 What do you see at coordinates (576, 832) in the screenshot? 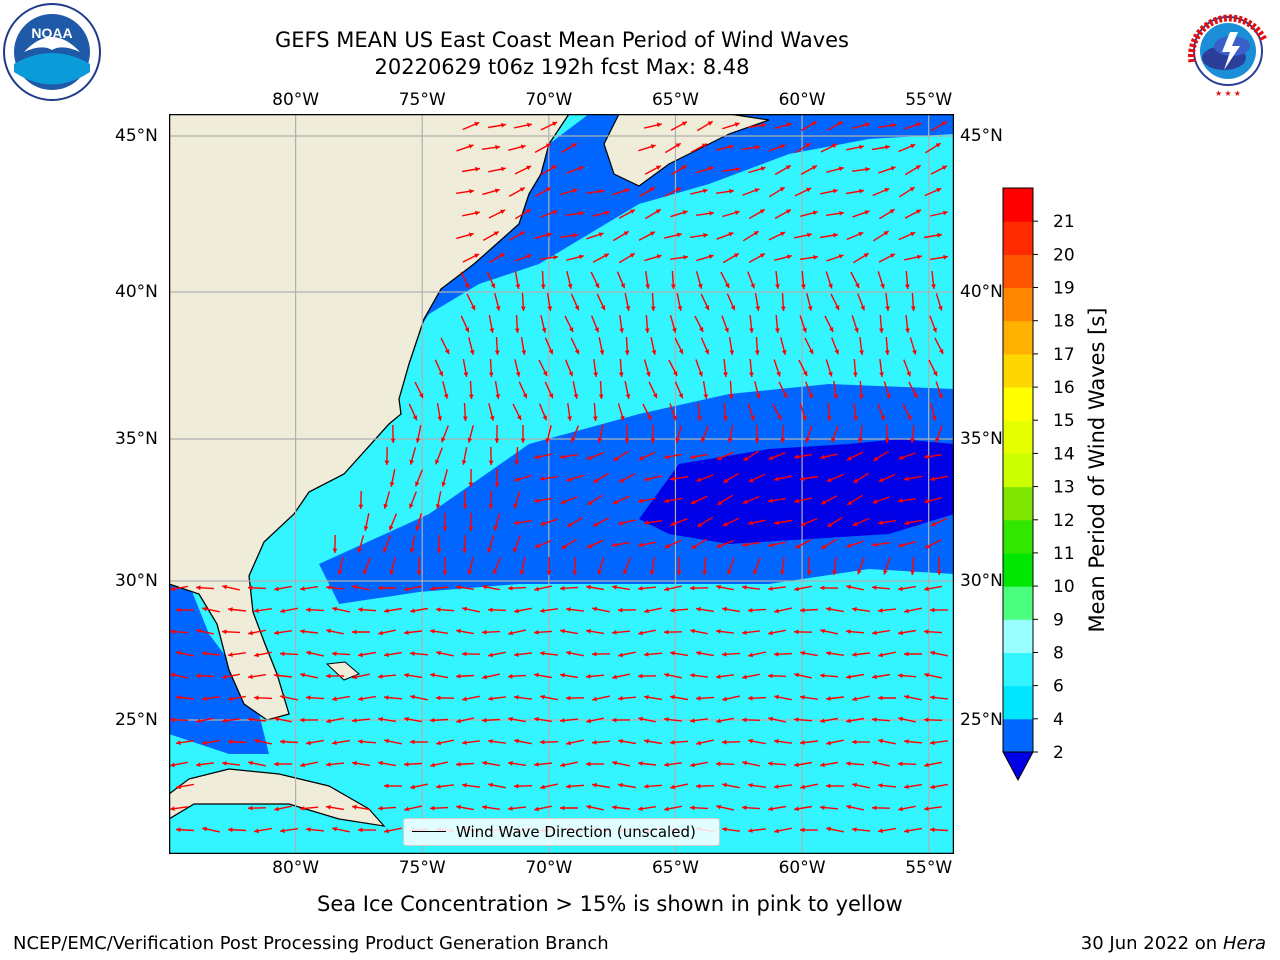
I see `legend-label: Wind Wave Direction (unscaled)` at bounding box center [576, 832].